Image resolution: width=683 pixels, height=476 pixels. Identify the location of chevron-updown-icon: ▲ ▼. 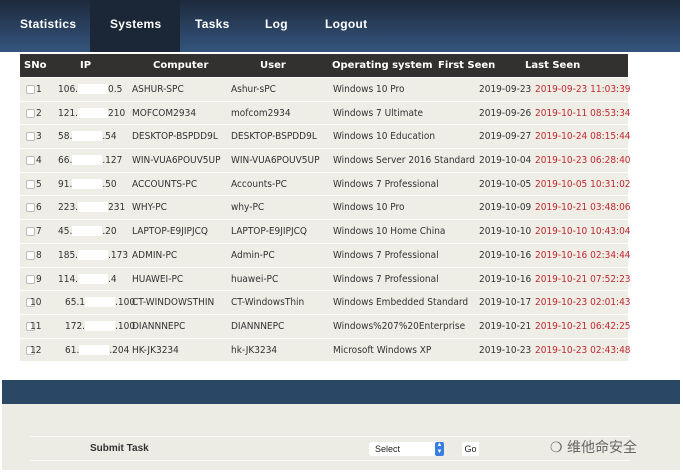
(439, 449).